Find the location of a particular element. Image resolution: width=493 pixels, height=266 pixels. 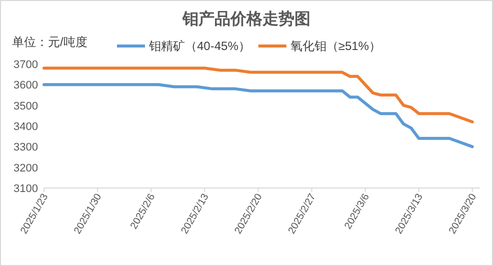

y-tick-label: 3700 is located at coordinates (26, 65).